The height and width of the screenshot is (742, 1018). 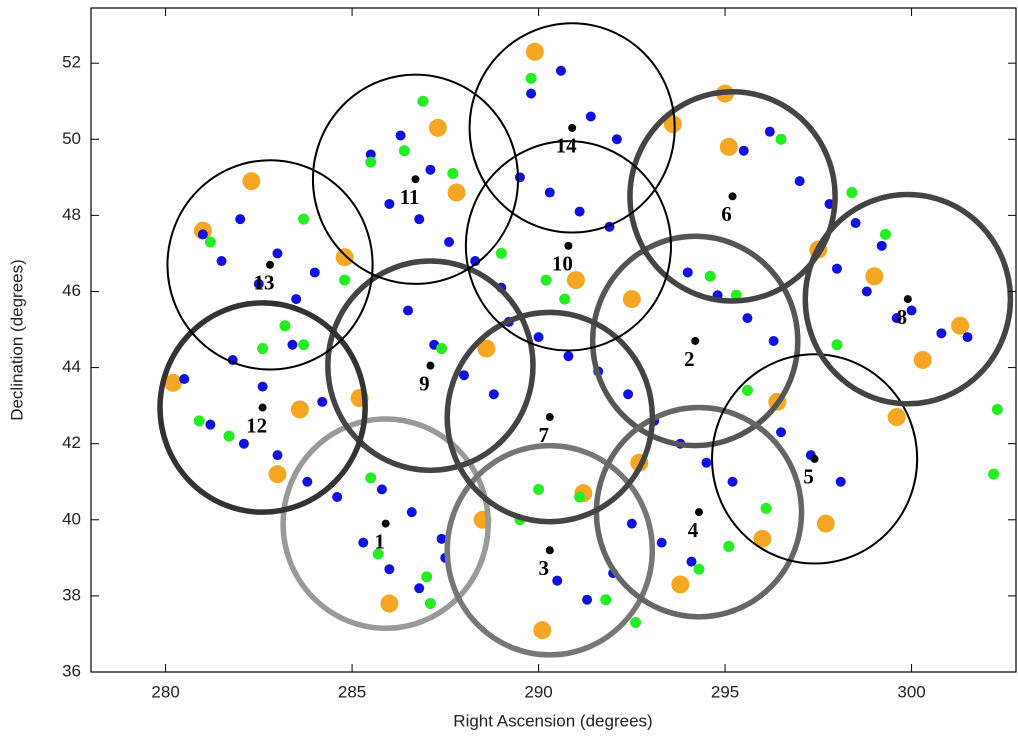 I want to click on field-label: 3, so click(x=544, y=568).